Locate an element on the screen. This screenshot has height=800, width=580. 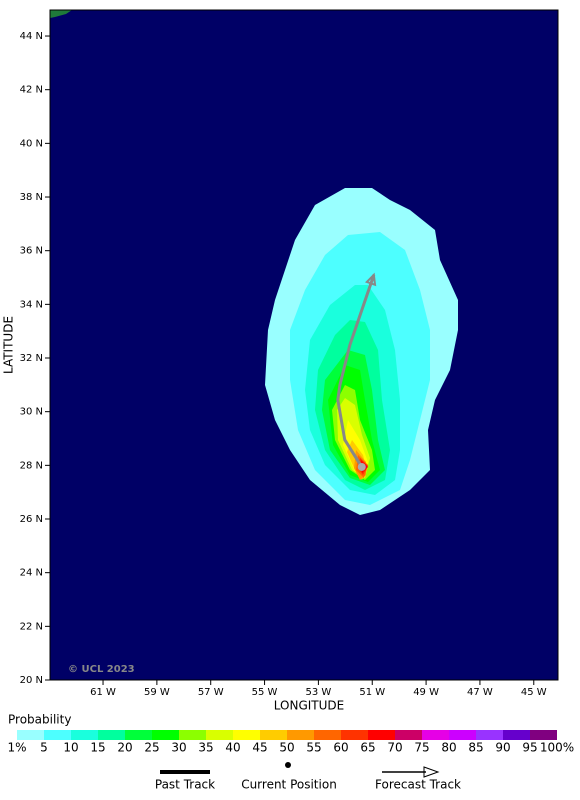
track-arrowhead is located at coordinates (370, 279).